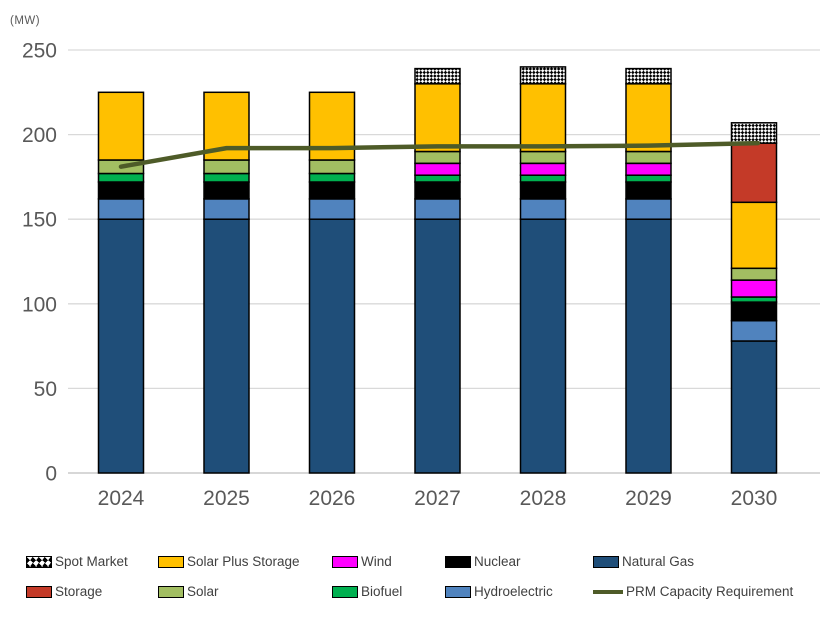  I want to click on legend-label: Storage, so click(79, 591).